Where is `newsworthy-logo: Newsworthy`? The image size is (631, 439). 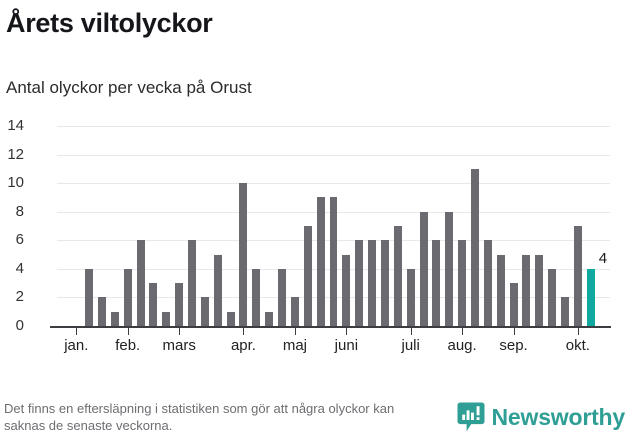
newsworthy-logo: Newsworthy is located at coordinates (541, 417).